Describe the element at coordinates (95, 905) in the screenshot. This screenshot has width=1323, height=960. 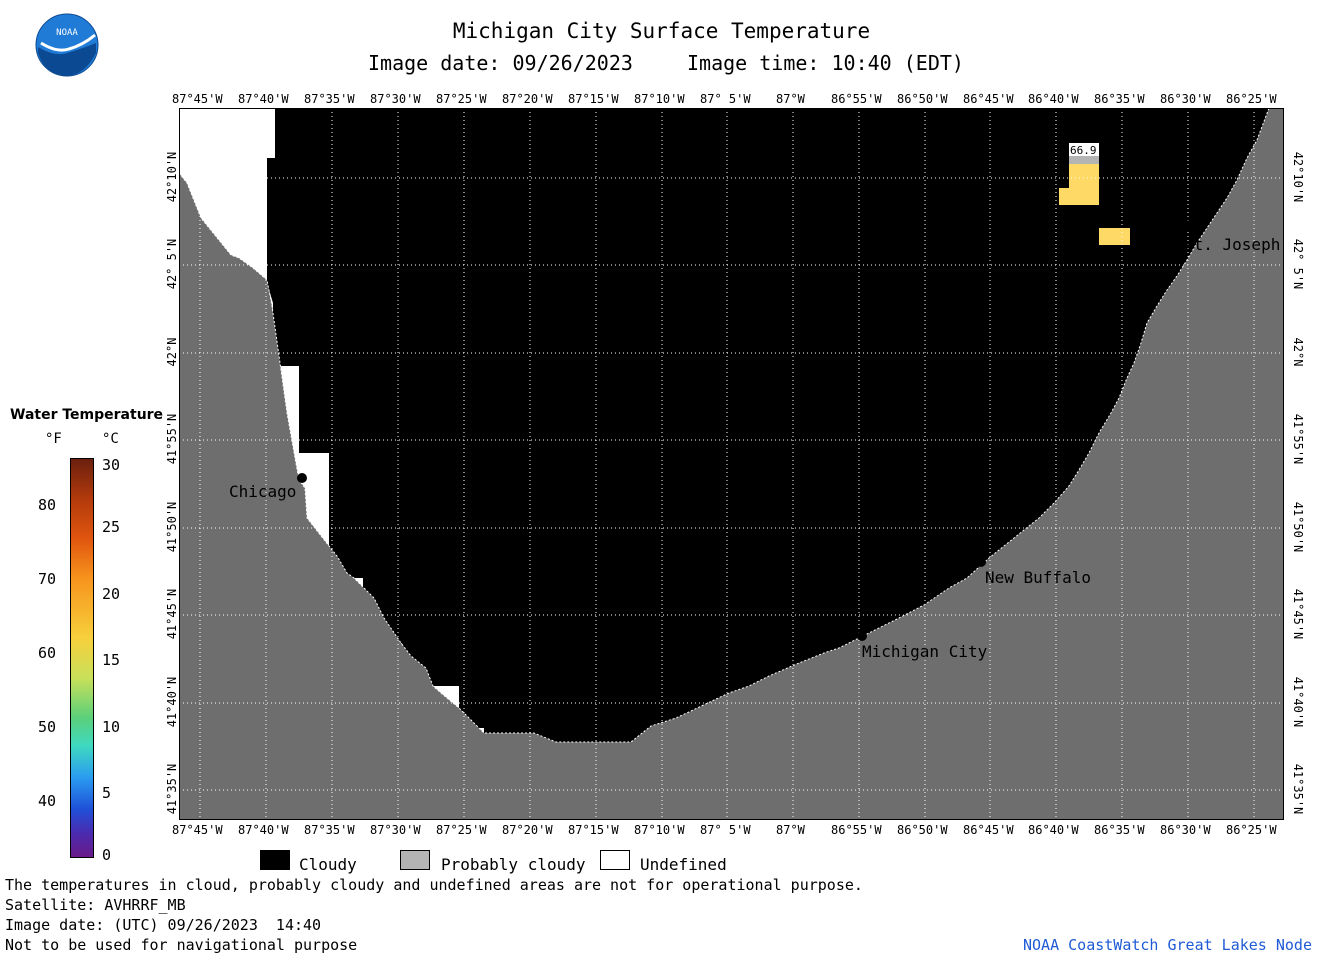
I see `footer-satellite: Satellite: AVHRRF_MB` at that location.